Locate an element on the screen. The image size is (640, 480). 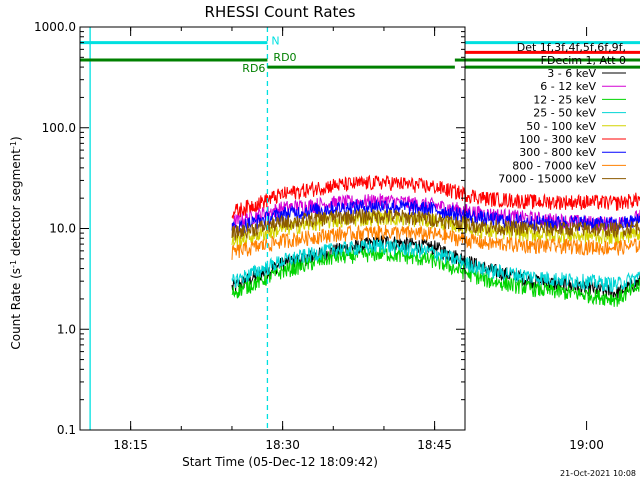
legend-label-8: 7000 - 15000 keV is located at coordinates (547, 179).